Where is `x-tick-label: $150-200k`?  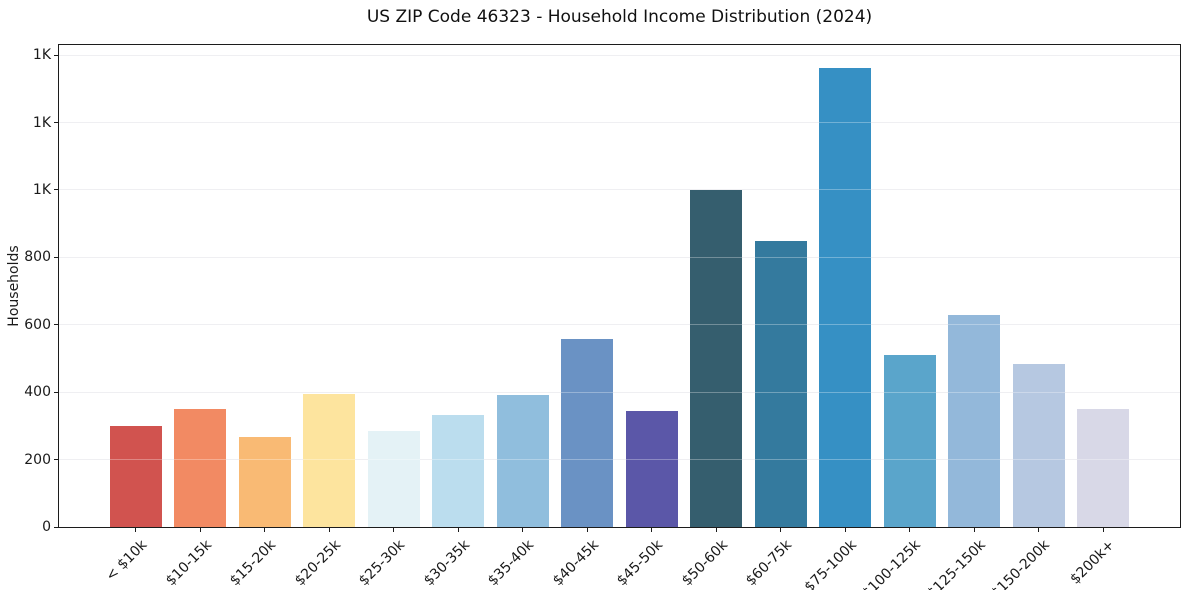
x-tick-label: $150-200k is located at coordinates (1021, 563).